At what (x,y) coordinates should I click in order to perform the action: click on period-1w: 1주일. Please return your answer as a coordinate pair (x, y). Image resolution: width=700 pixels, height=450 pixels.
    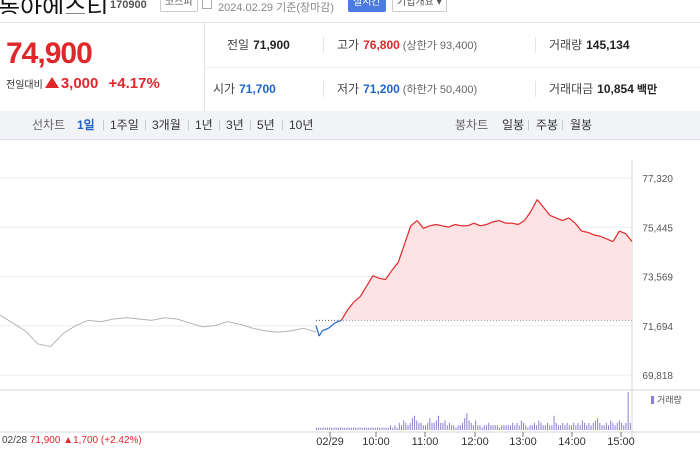
    Looking at the image, I should click on (124, 125).